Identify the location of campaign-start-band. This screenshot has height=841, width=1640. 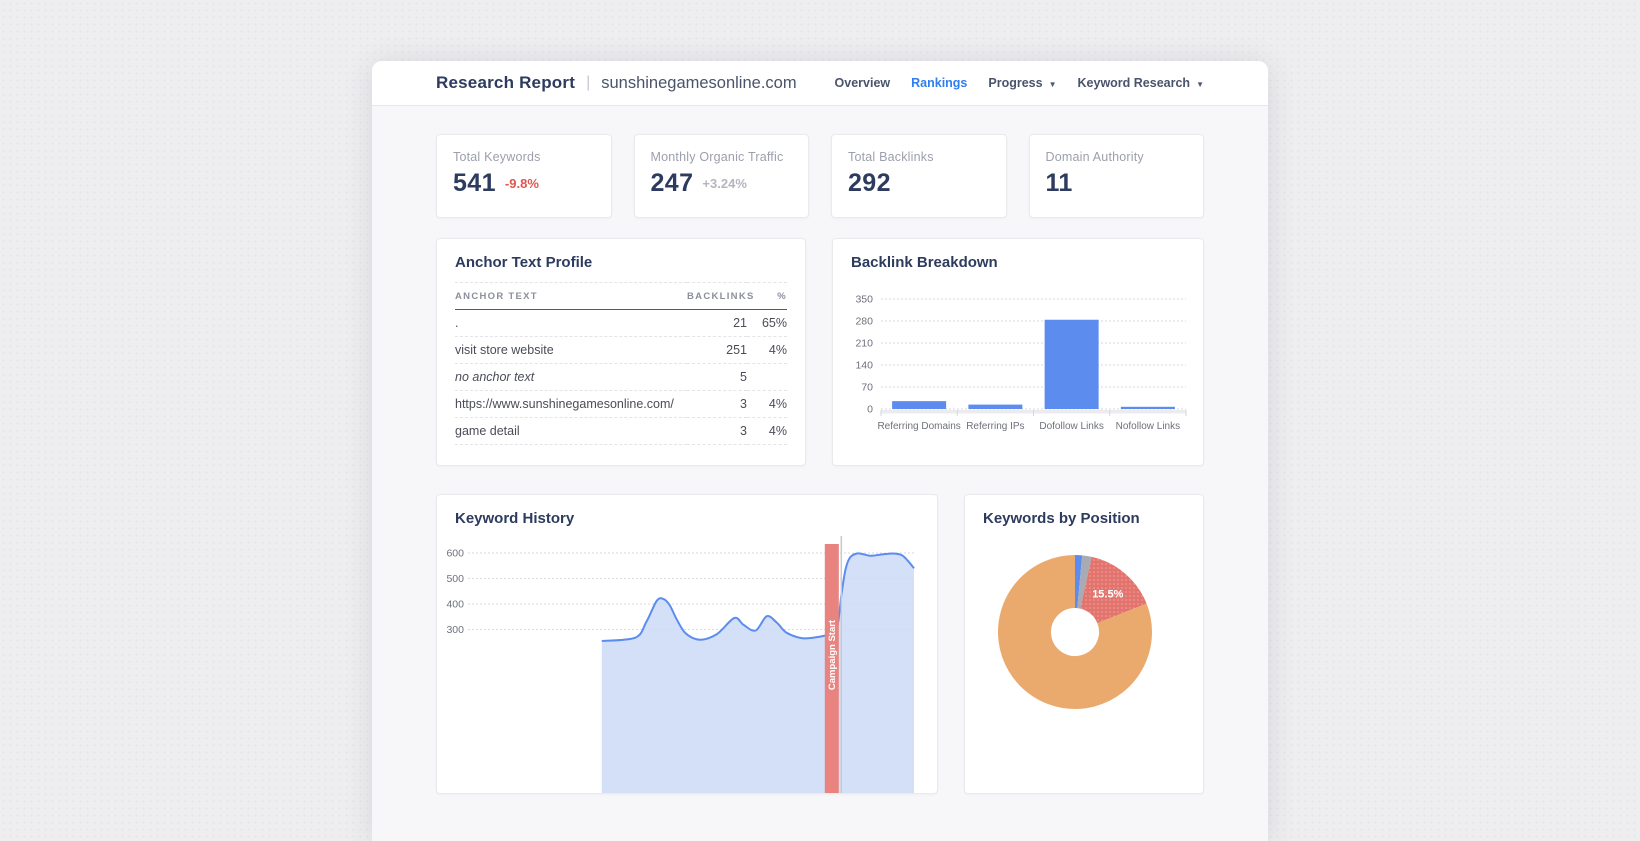
(832, 668).